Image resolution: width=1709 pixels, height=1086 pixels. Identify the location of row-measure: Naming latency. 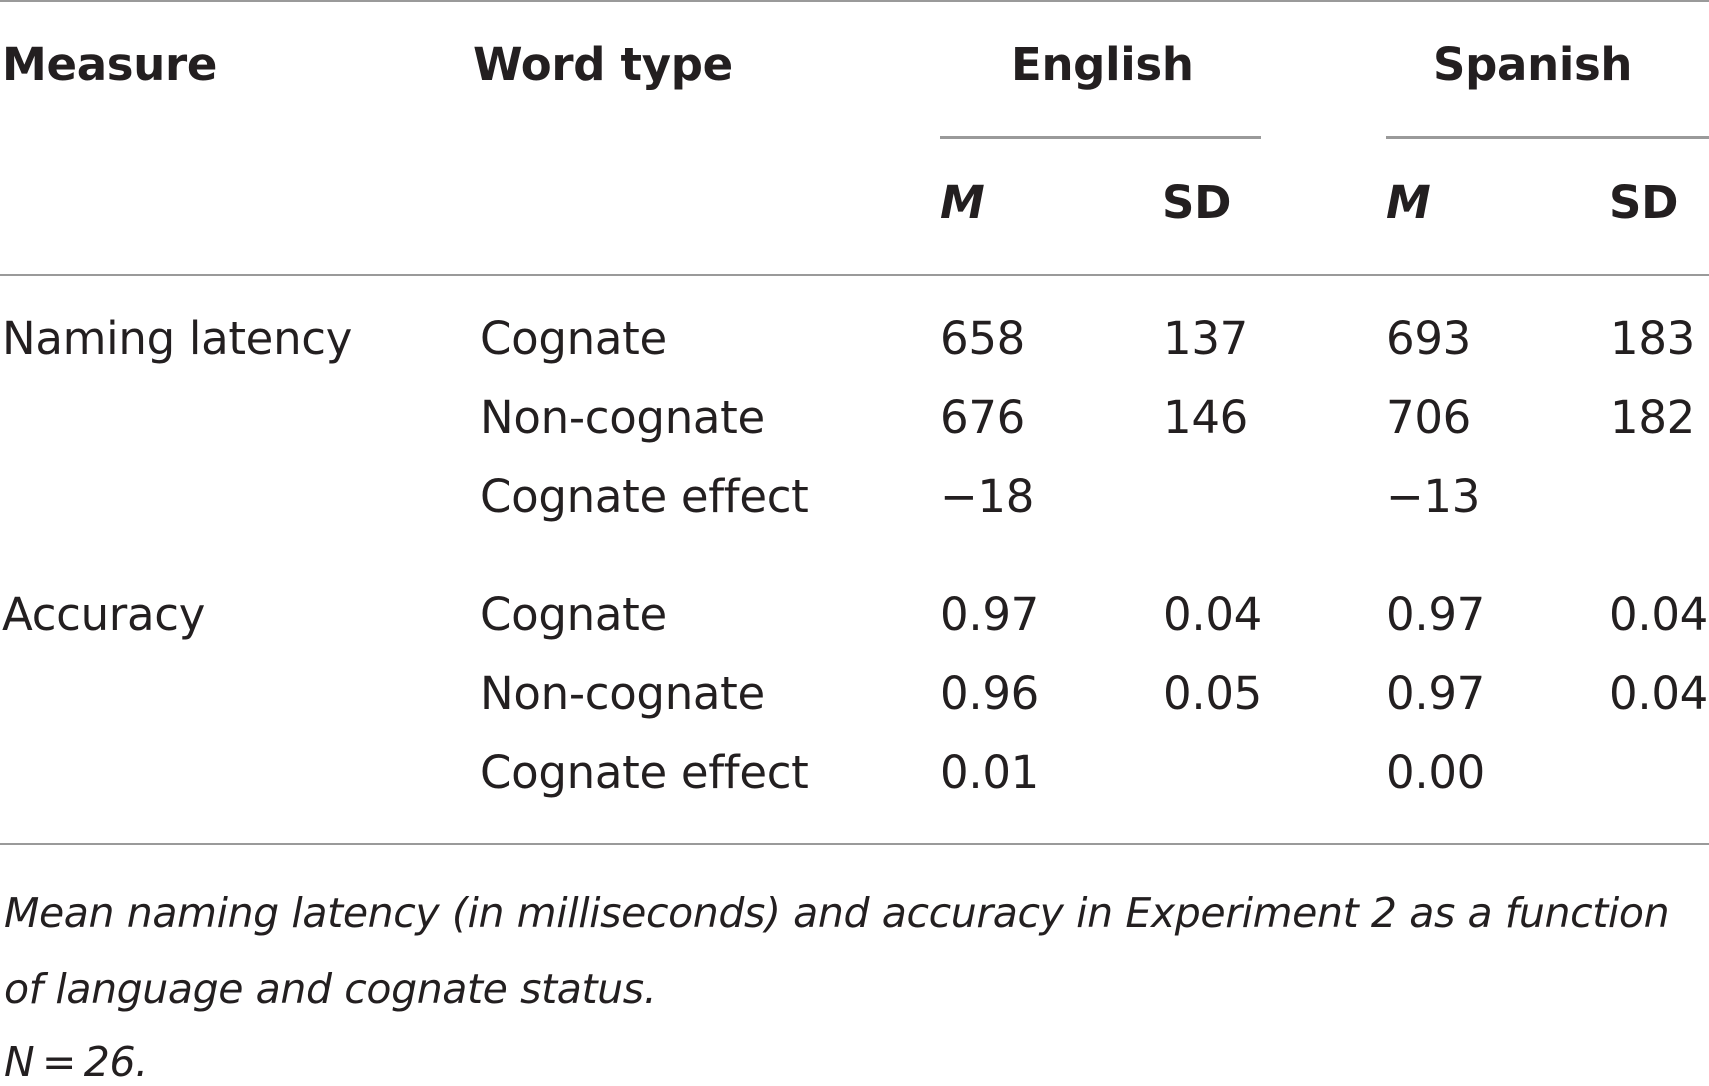
(177, 338).